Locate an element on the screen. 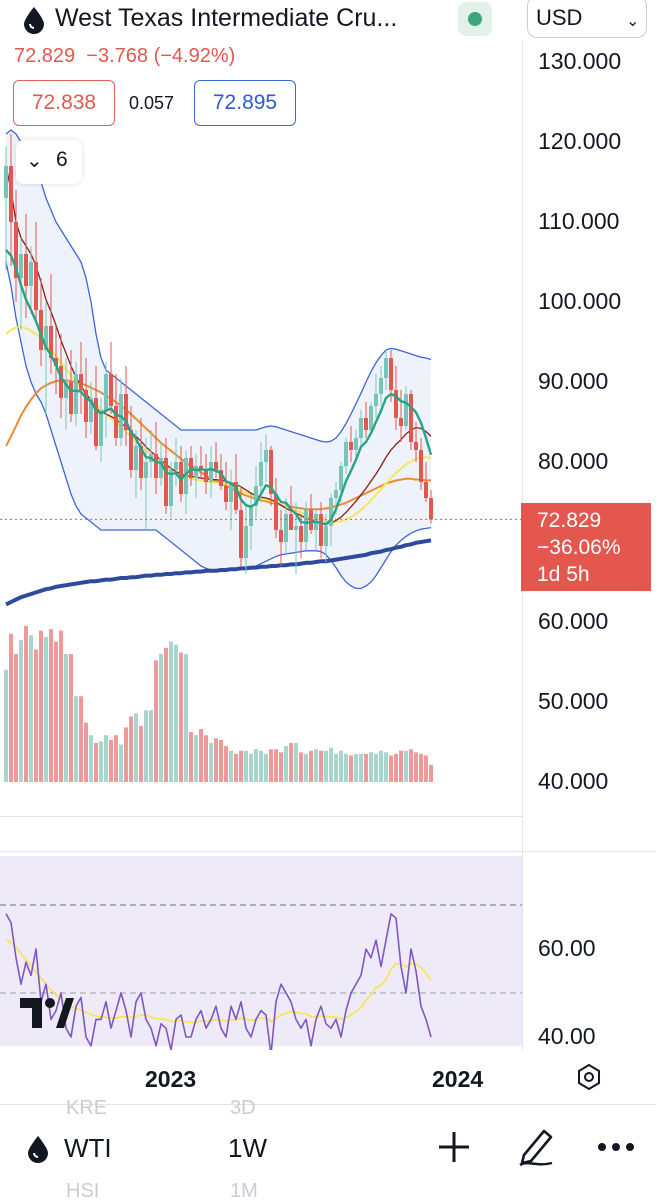  last-price-tag: 72.829 −36.06% 1d 5h is located at coordinates (586, 547).